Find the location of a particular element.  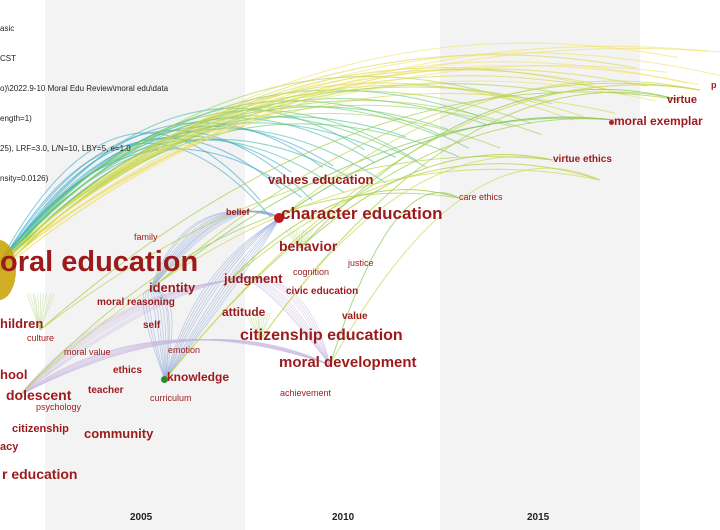

info-line: 25), LRF=3.0, L/N=10, LBY=5, e=1.0 is located at coordinates (65, 148).